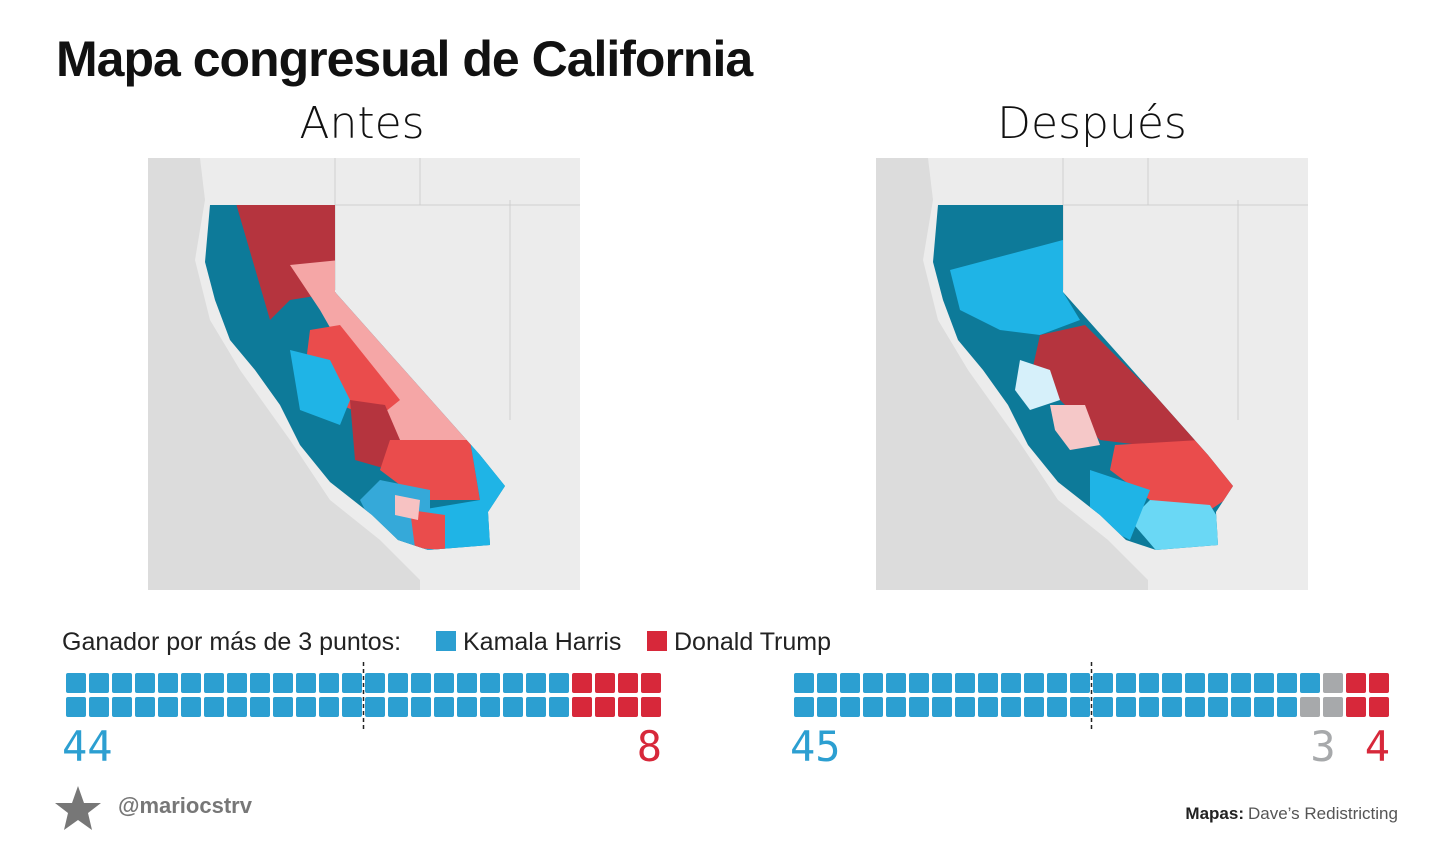 Image resolution: width=1456 pixels, height=859 pixels. I want to click on title: Mapa congresual de California, so click(405, 59).